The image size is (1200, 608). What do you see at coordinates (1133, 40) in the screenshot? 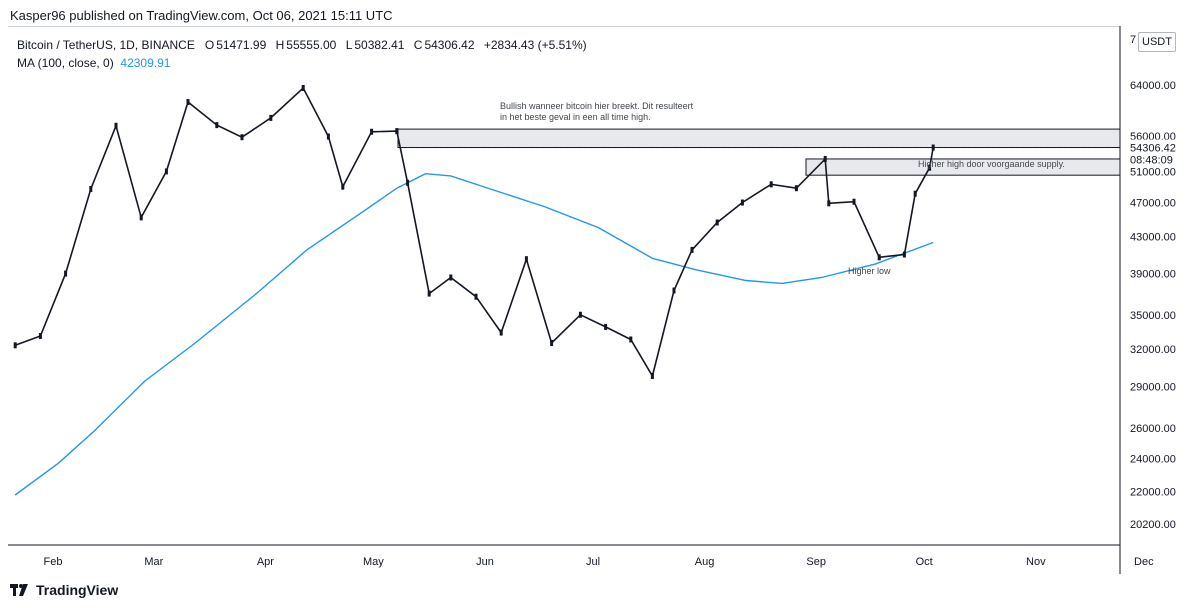
I see `price-tick-label: 7` at bounding box center [1133, 40].